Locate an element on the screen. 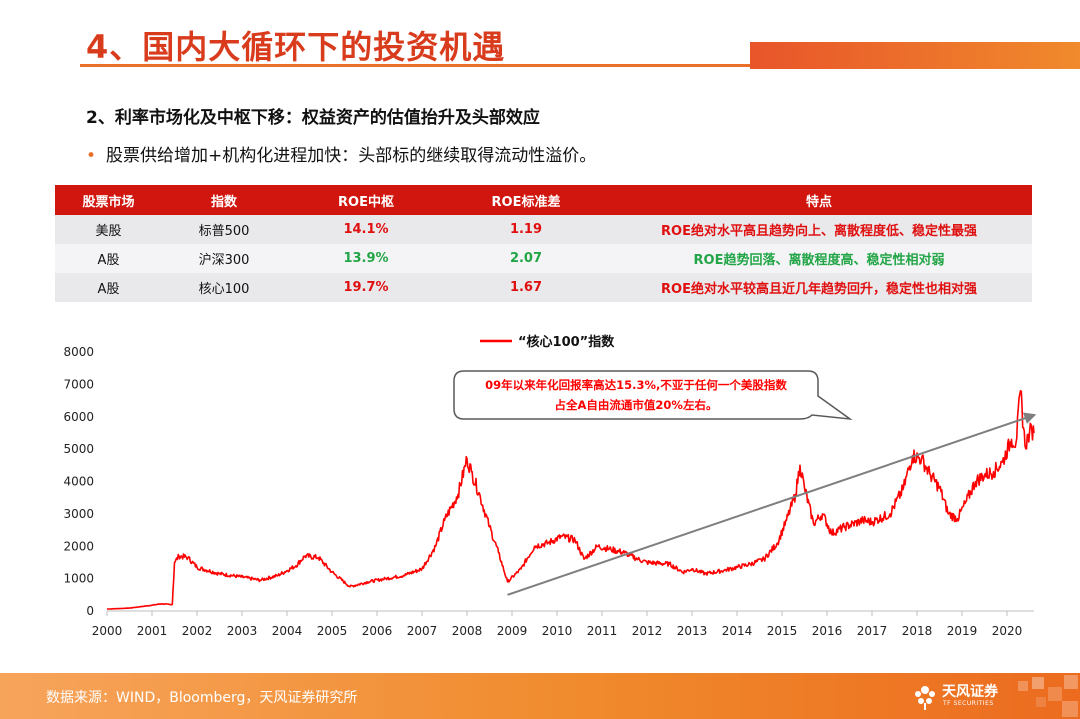  x-tick-label: 2001 is located at coordinates (152, 631).